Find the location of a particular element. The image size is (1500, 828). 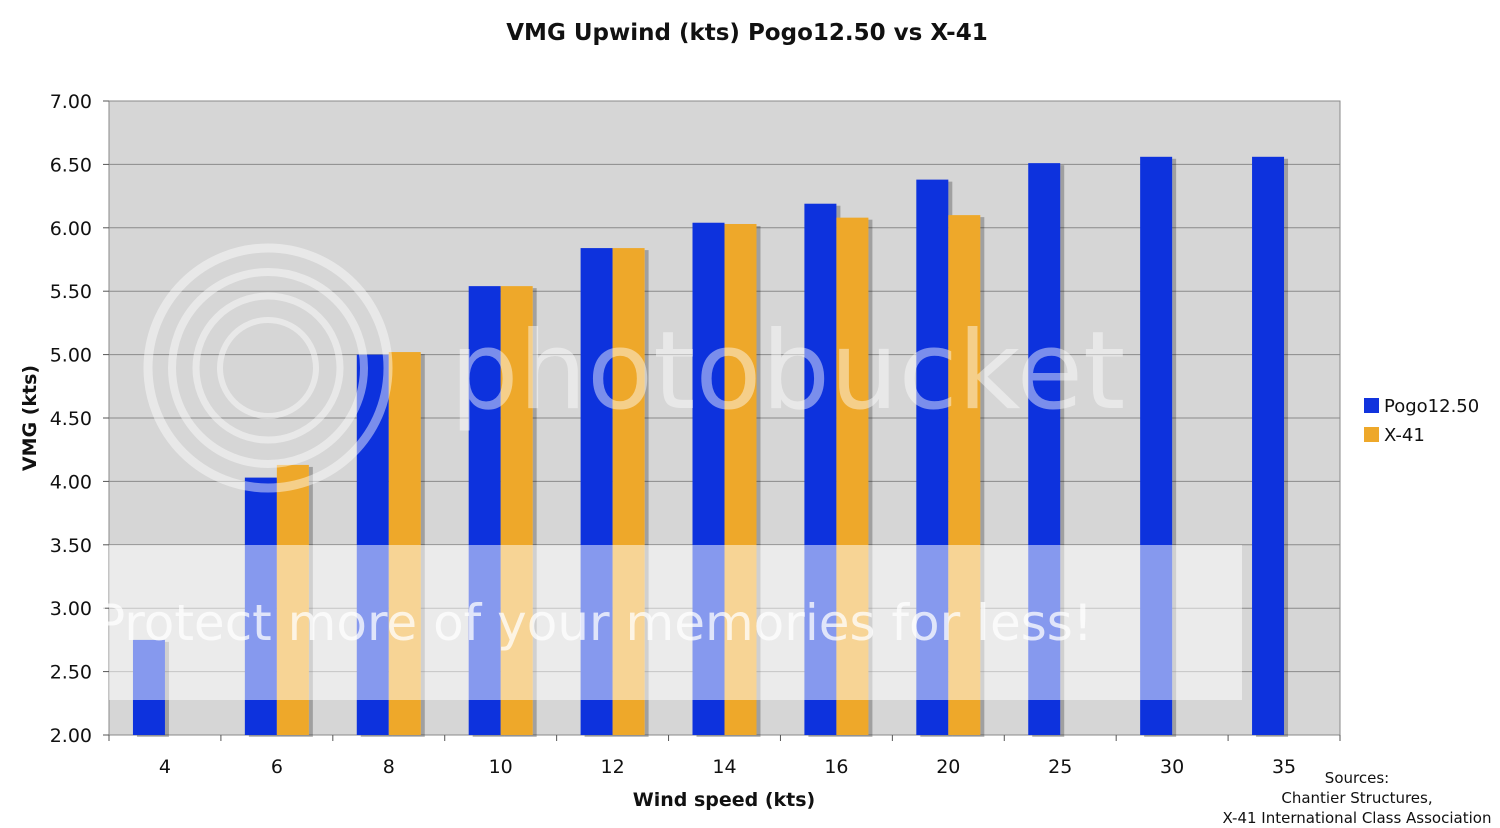

x-tick-label: 14 is located at coordinates (724, 767).